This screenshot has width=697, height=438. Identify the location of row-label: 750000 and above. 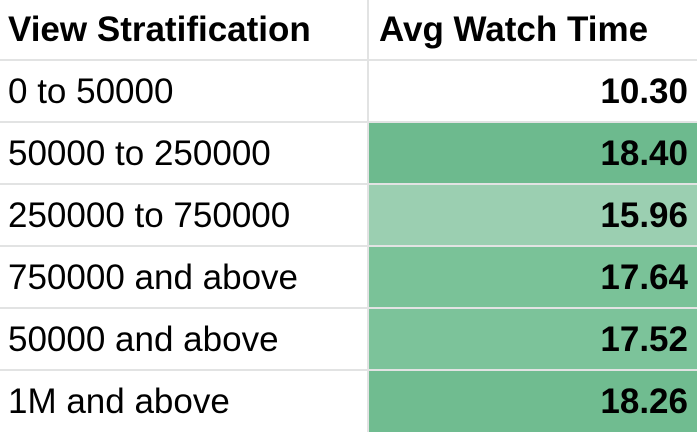
(184, 277).